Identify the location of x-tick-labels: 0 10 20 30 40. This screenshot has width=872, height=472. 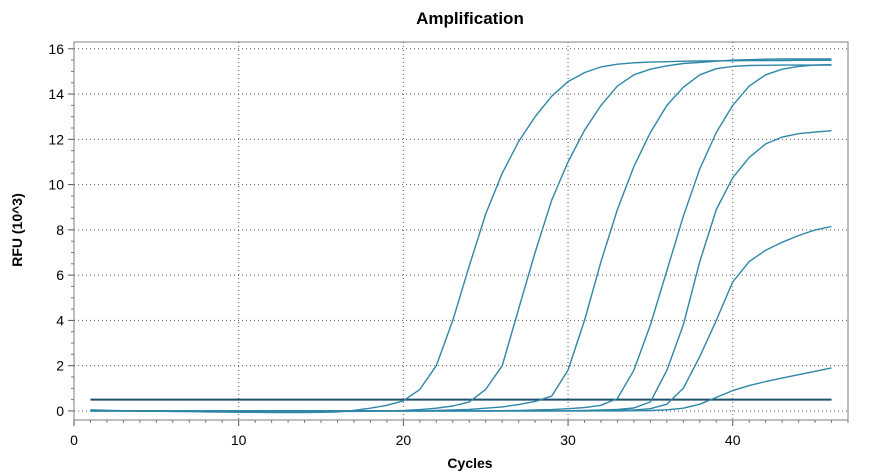
(405, 440).